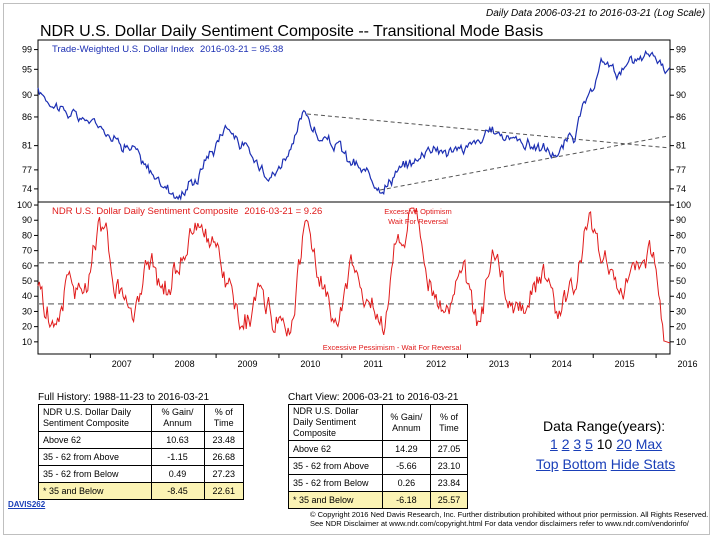 The image size is (715, 540). What do you see at coordinates (248, 364) in the screenshot?
I see `x-tick-label: 2009` at bounding box center [248, 364].